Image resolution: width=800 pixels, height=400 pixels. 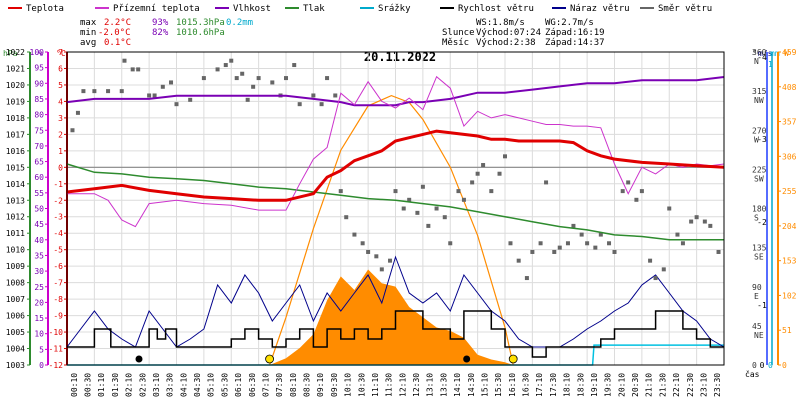 I want to click on stats-min-hum: 82%, so click(x=160, y=33).